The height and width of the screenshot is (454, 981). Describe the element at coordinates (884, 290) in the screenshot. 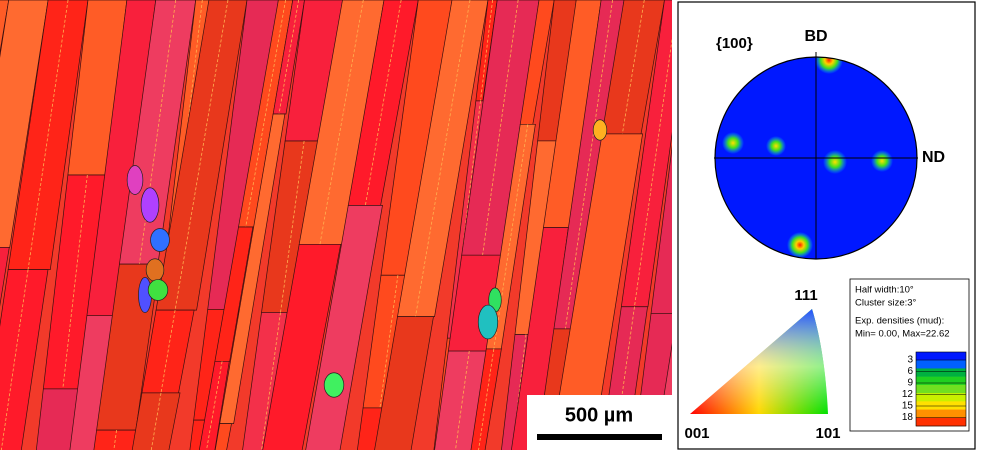

I see `legend-text: Half width:10°` at that location.